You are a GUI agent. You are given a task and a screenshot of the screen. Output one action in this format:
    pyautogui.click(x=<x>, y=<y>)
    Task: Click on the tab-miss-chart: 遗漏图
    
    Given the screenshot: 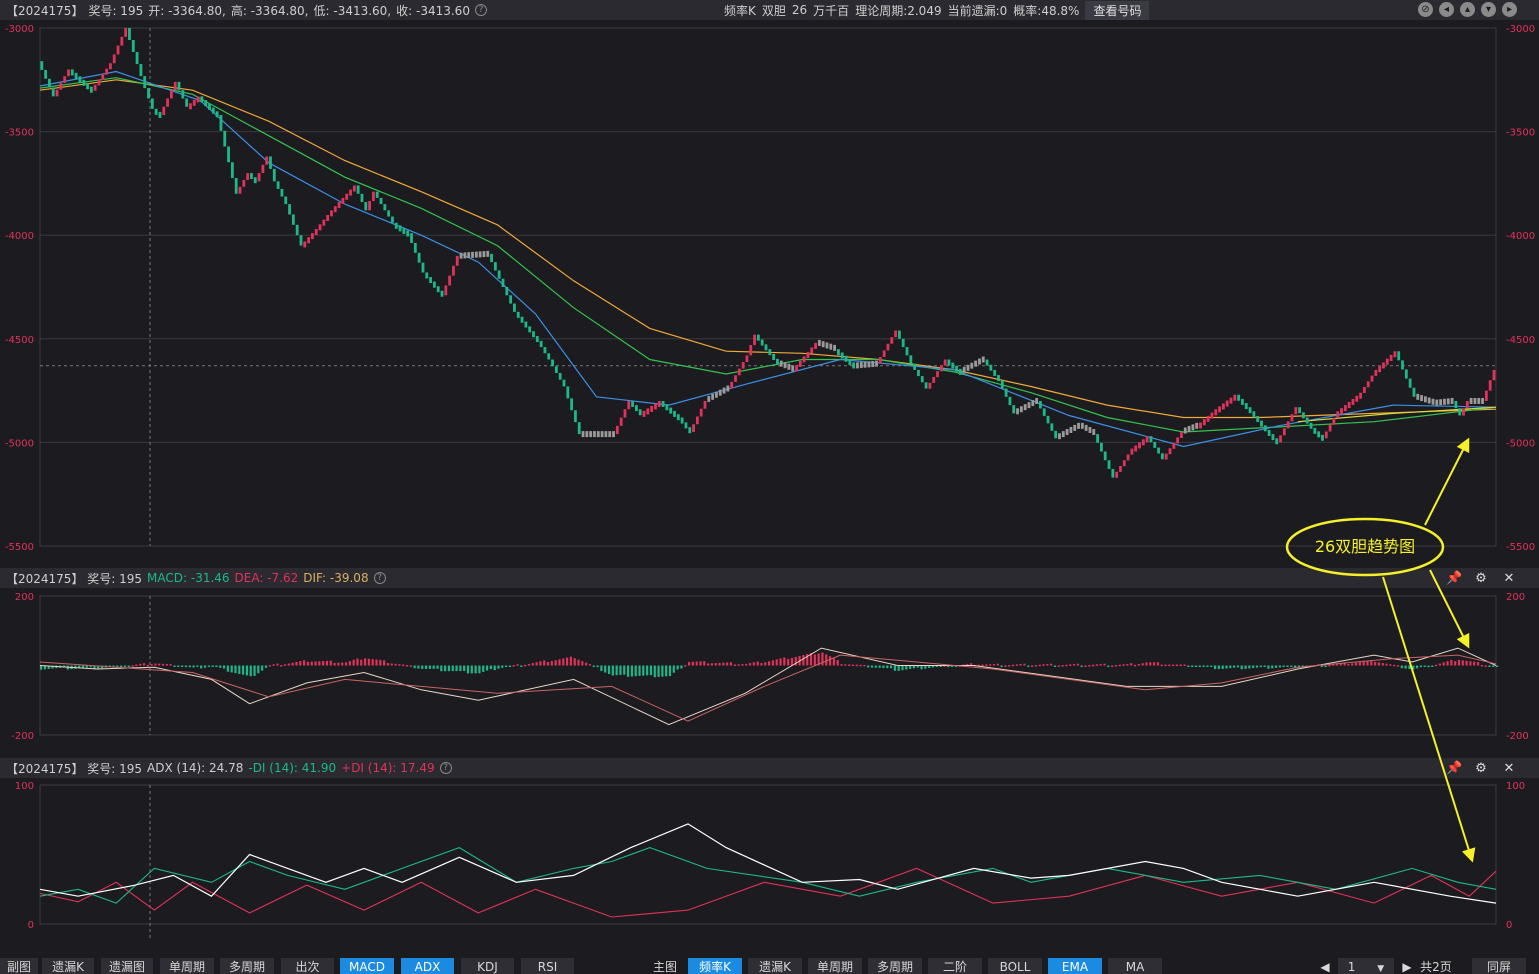 What is the action you would take?
    pyautogui.click(x=127, y=966)
    